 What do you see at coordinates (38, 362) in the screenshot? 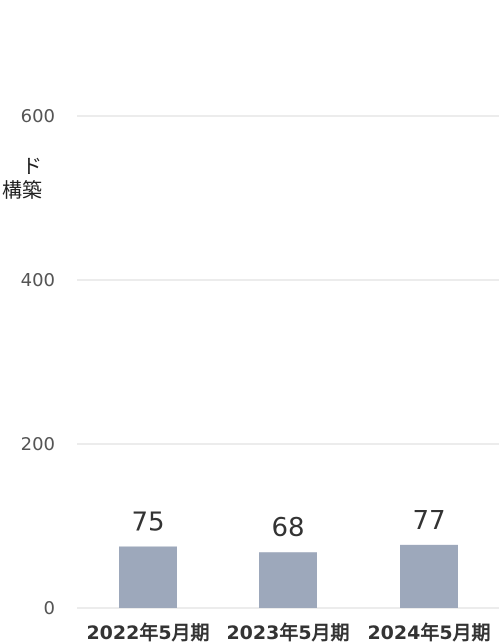
I see `y-axis-ticks: 0 200 400 600` at bounding box center [38, 362].